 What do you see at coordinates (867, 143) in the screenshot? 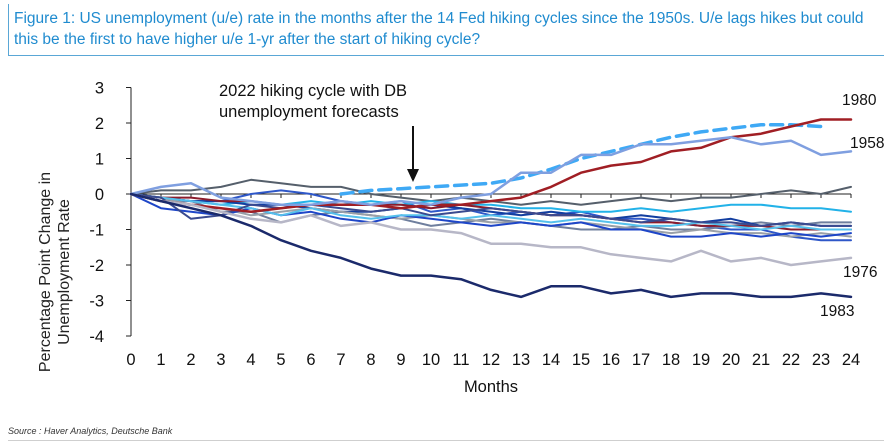
I see `series-end-label-1958: 1958` at bounding box center [867, 143].